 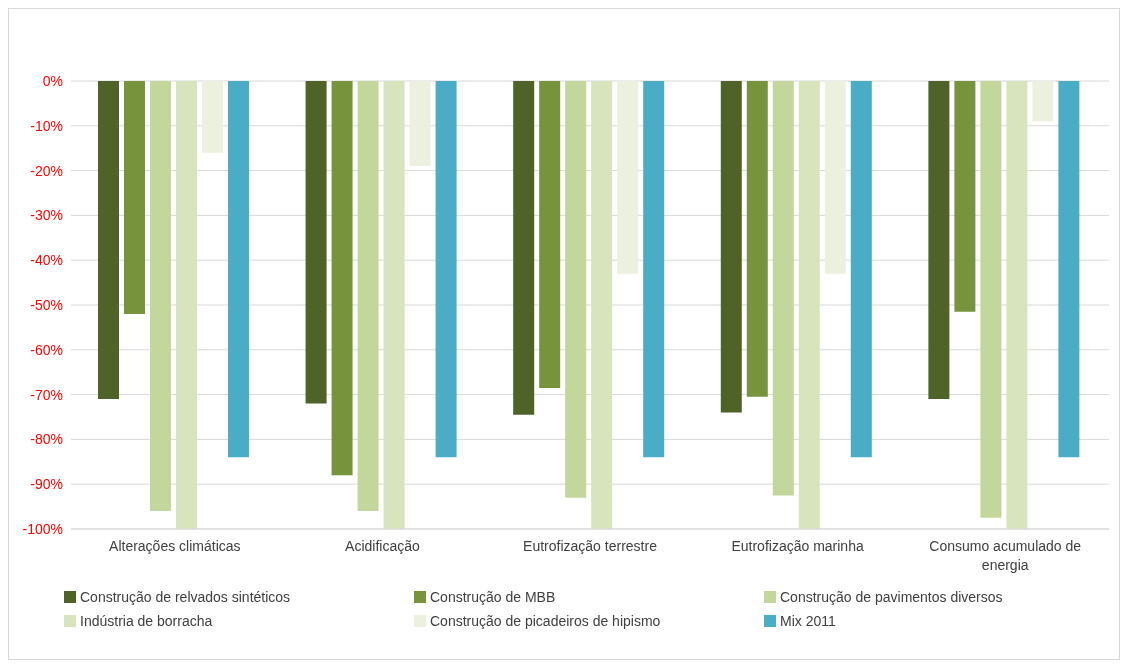 What do you see at coordinates (382, 546) in the screenshot?
I see `x-tick-label: Acidificação` at bounding box center [382, 546].